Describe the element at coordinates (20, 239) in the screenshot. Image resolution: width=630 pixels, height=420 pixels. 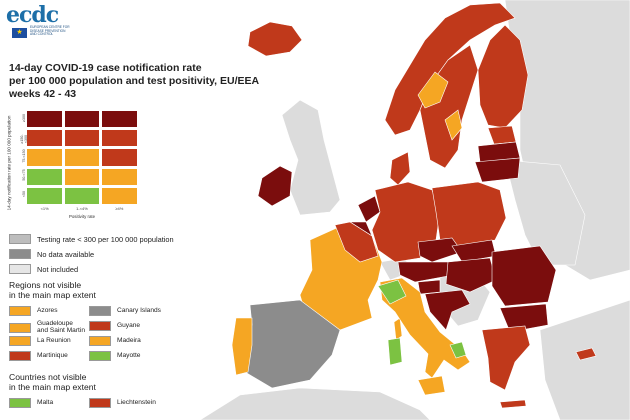
I see `legend-testing-rate-swatch` at that location.